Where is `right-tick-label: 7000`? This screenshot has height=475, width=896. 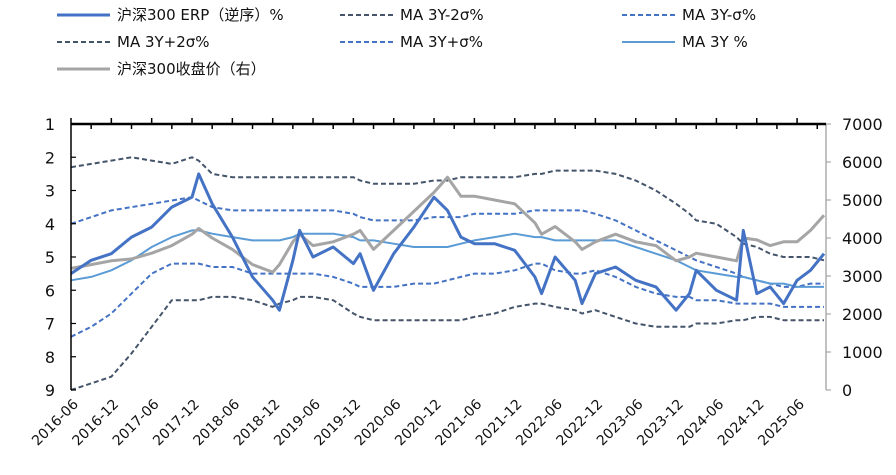 right-tick-label: 7000 is located at coordinates (862, 124).